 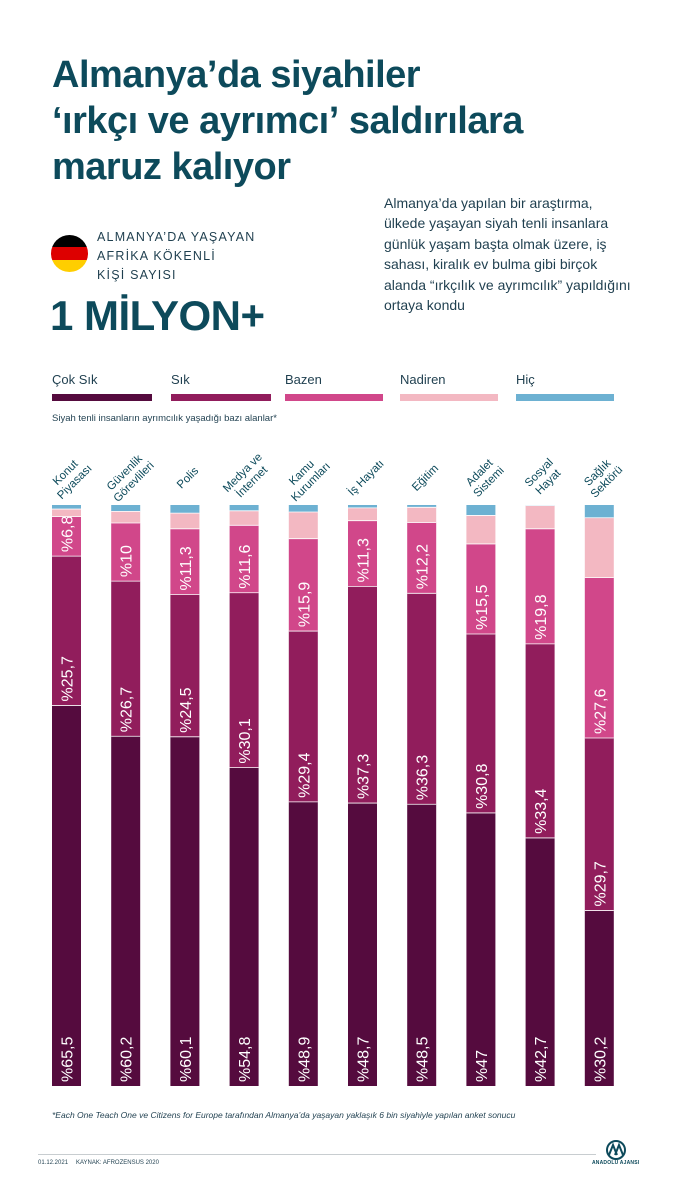 I want to click on bar-value-label: %47, so click(x=482, y=1066).